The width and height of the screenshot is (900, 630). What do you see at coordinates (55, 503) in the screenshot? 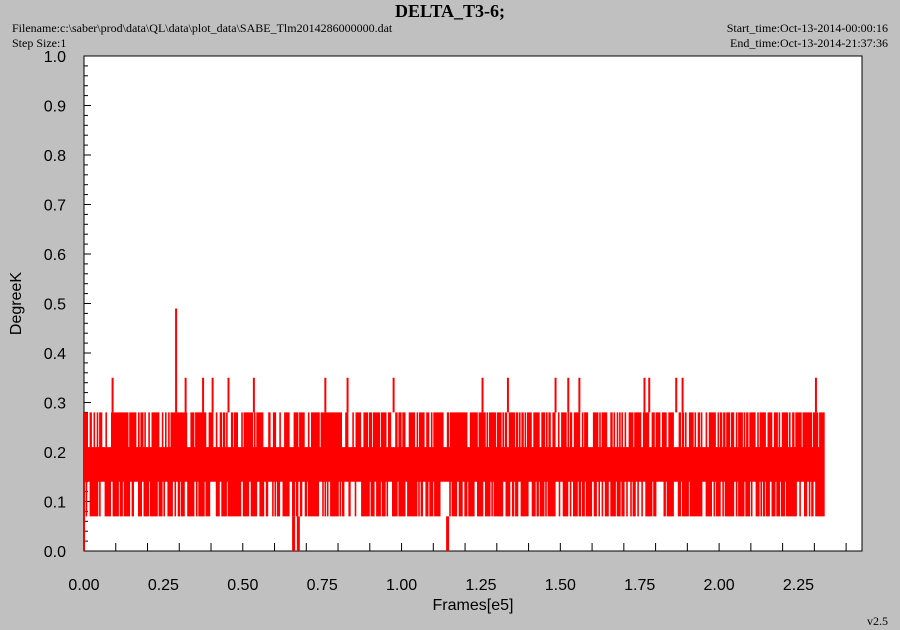
I see `y-tick-label: 0.1` at bounding box center [55, 503].